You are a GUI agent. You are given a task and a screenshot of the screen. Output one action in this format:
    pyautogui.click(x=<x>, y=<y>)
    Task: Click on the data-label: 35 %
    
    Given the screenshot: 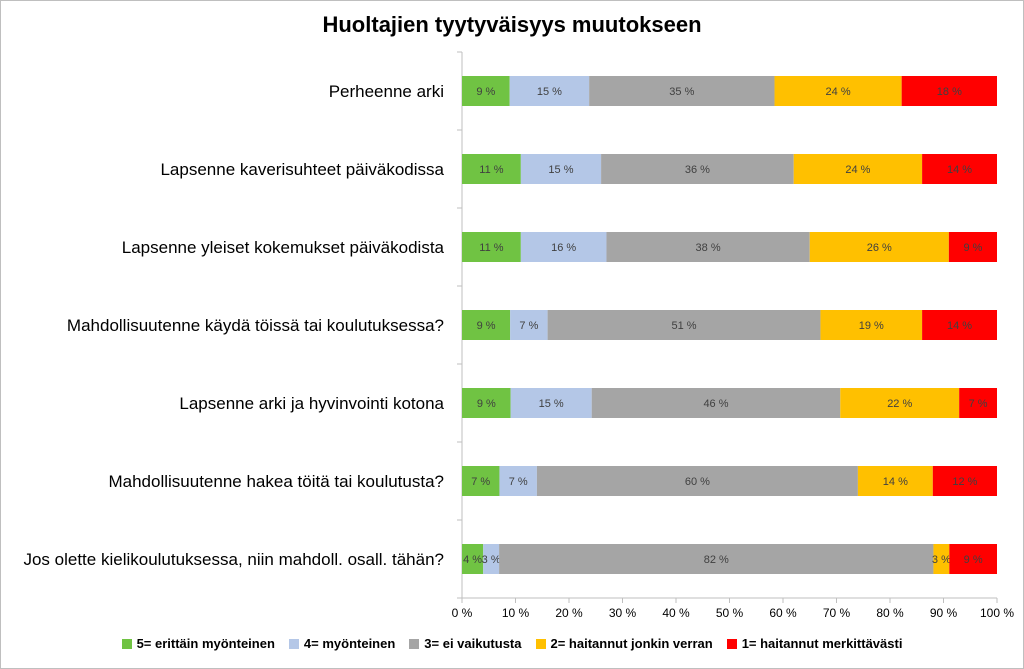 What is the action you would take?
    pyautogui.click(x=681, y=92)
    